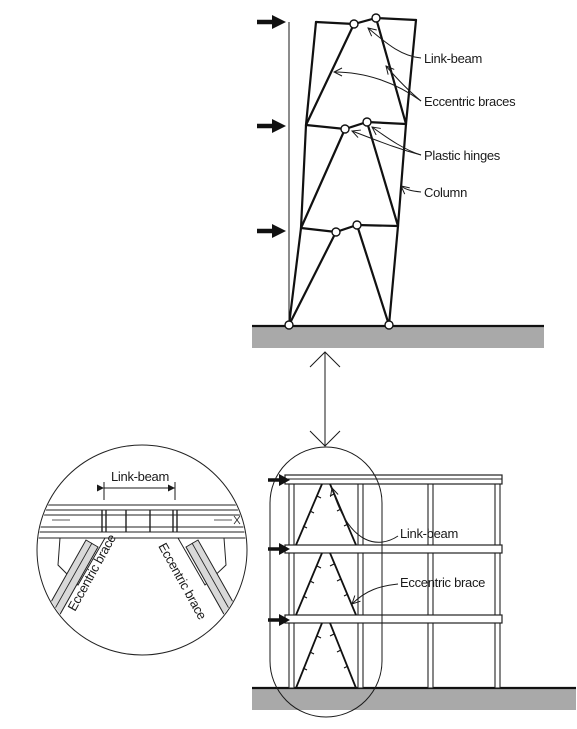 This screenshot has height=729, width=577. I want to click on connector-arrow, so click(325, 399).